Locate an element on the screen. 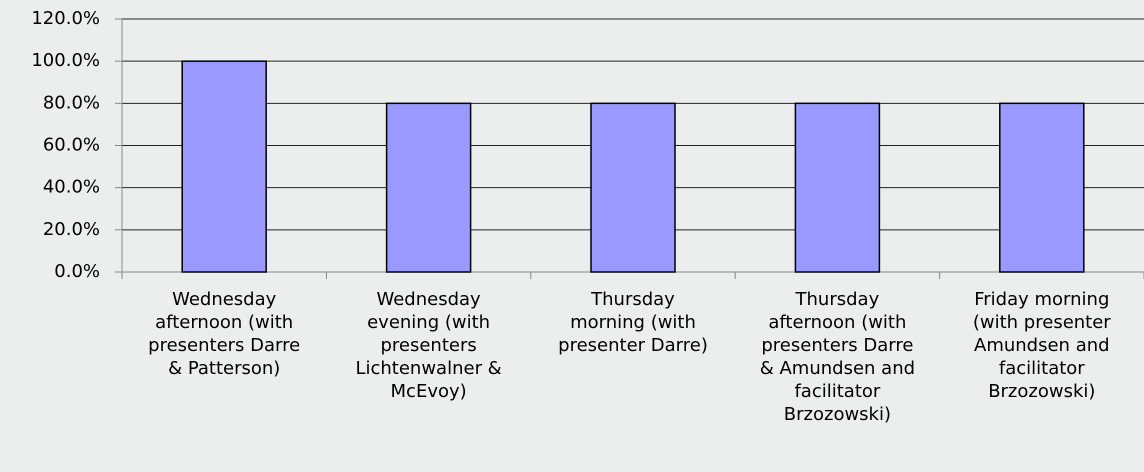 The width and height of the screenshot is (1144, 472). y-tick-label: 80.0% is located at coordinates (71, 102).